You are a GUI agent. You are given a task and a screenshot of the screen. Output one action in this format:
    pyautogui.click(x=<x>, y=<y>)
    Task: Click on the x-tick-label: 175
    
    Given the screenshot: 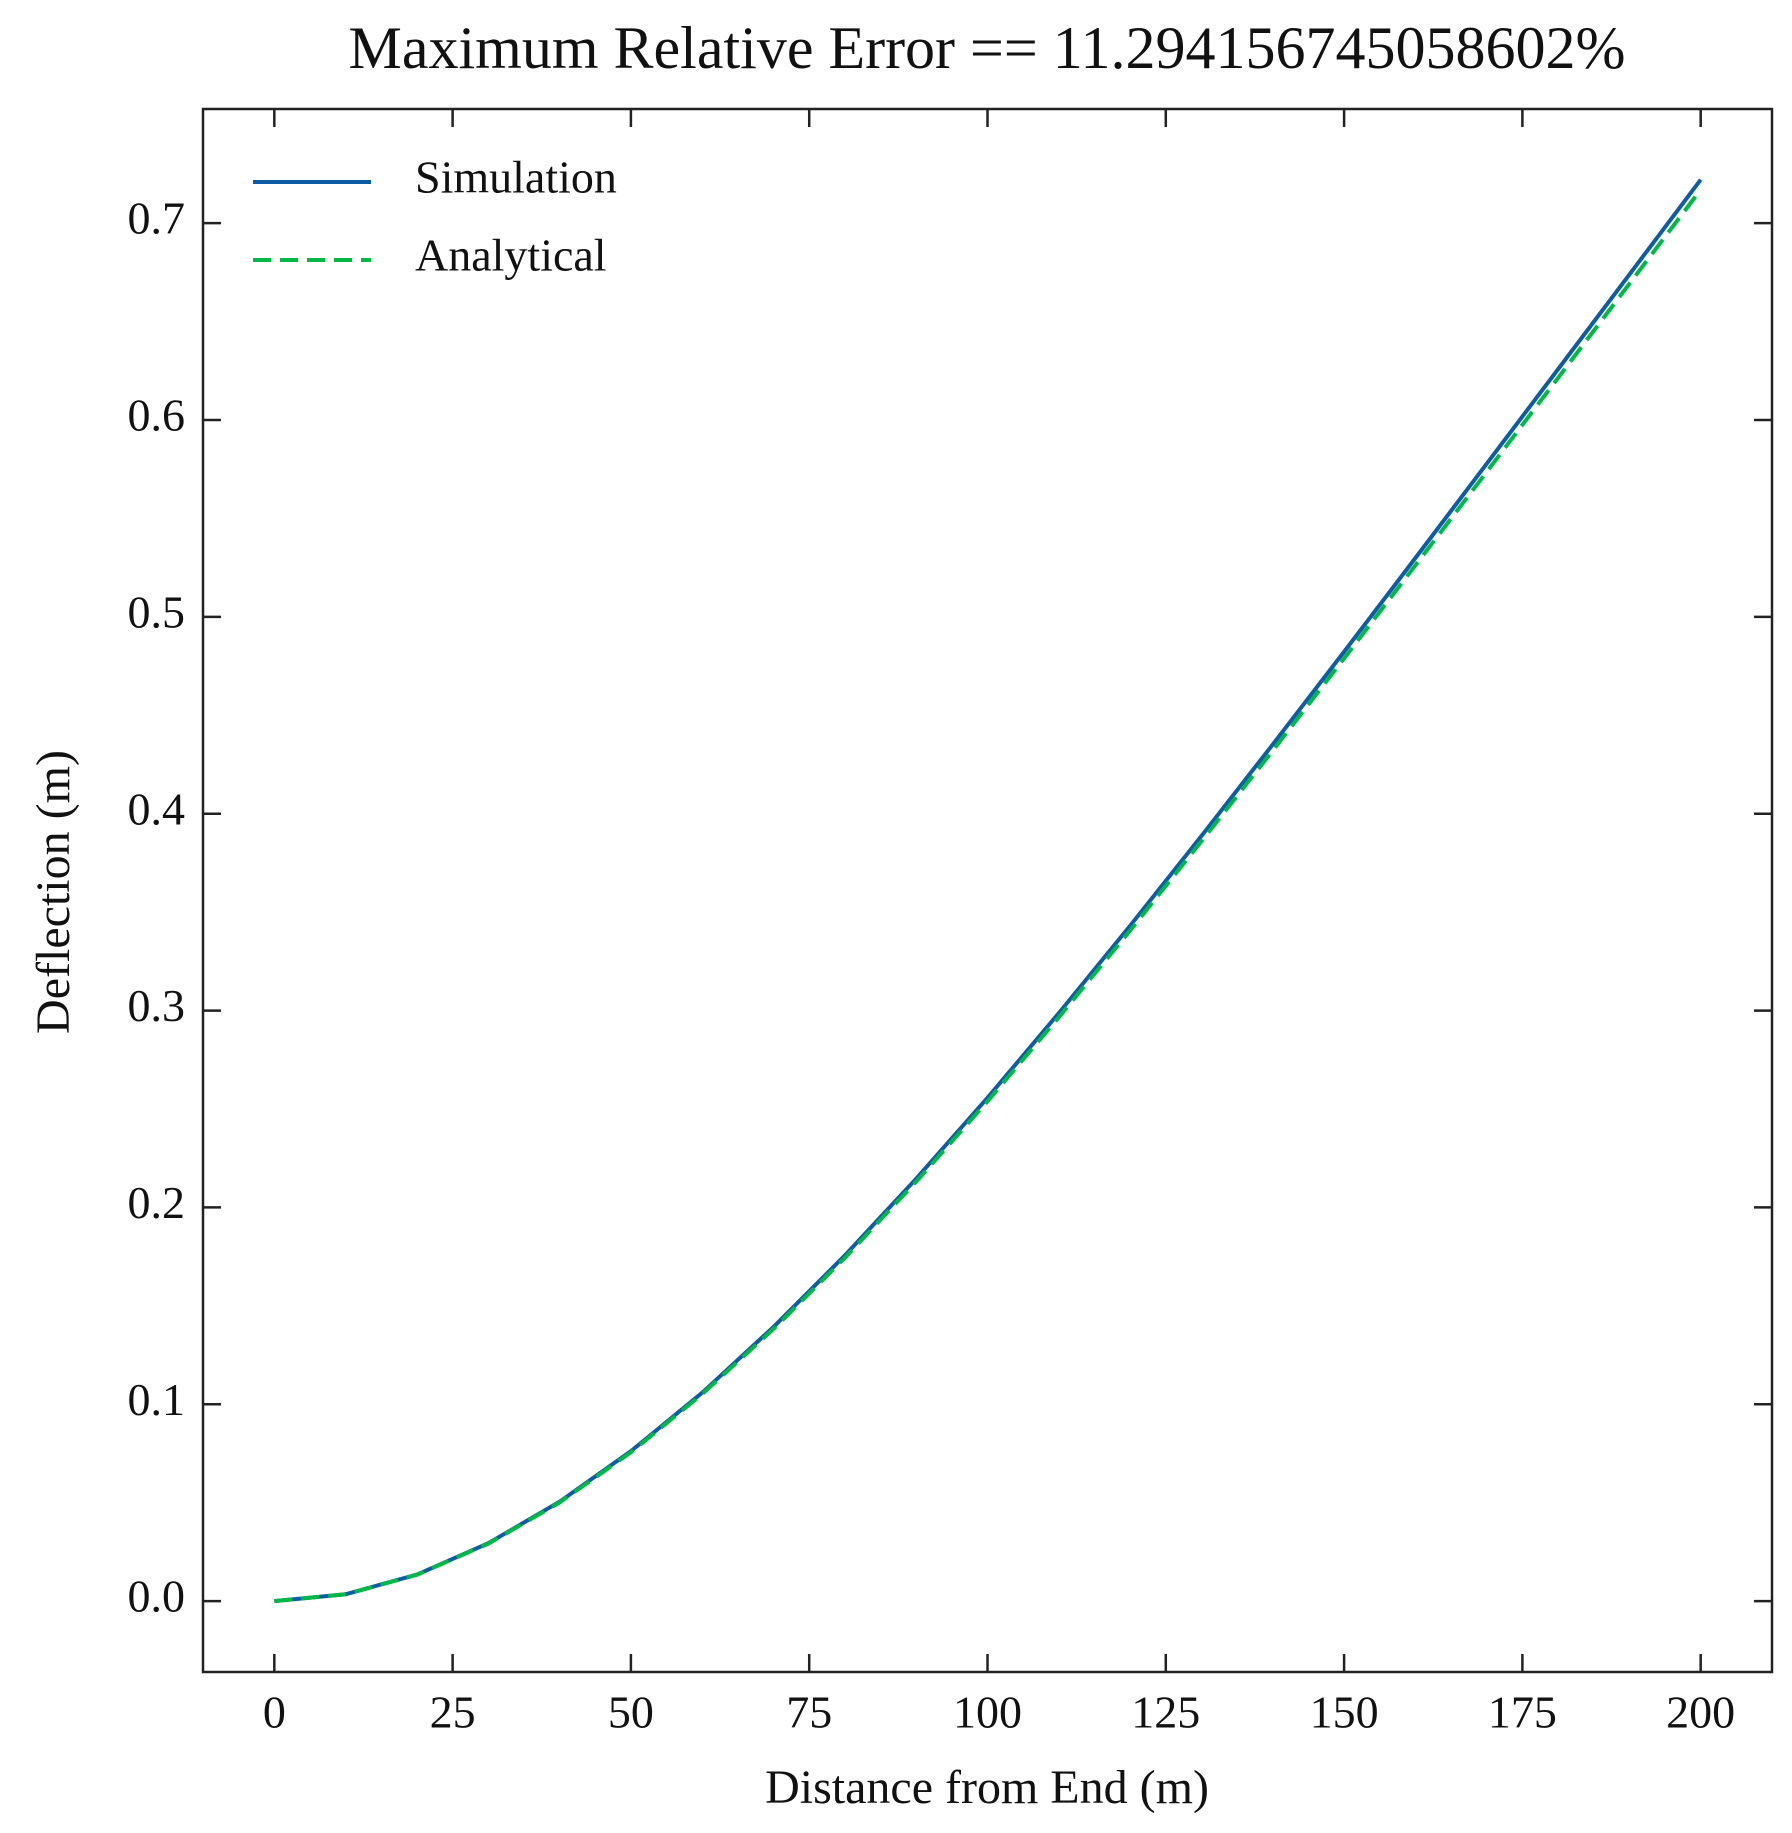 What is the action you would take?
    pyautogui.click(x=1522, y=1712)
    